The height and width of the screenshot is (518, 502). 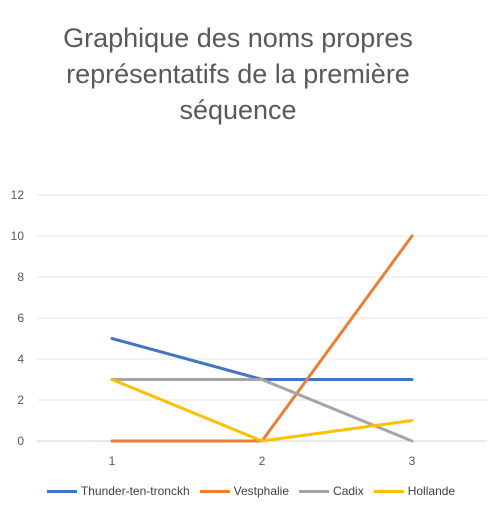 I want to click on legend-label-thunder: Thunder-ten-tronckh, so click(x=135, y=491).